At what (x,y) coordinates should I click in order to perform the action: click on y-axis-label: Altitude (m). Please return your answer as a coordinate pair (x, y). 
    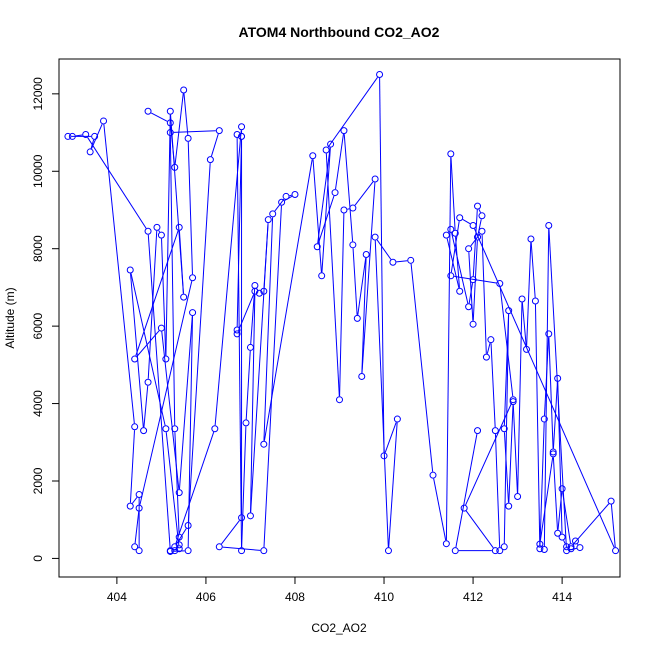
    Looking at the image, I should click on (10, 317).